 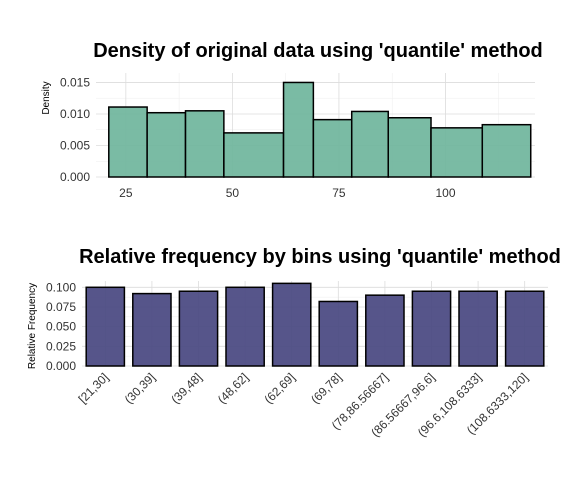 I want to click on histogram-y-tick-label: 0.000, so click(x=75, y=177).